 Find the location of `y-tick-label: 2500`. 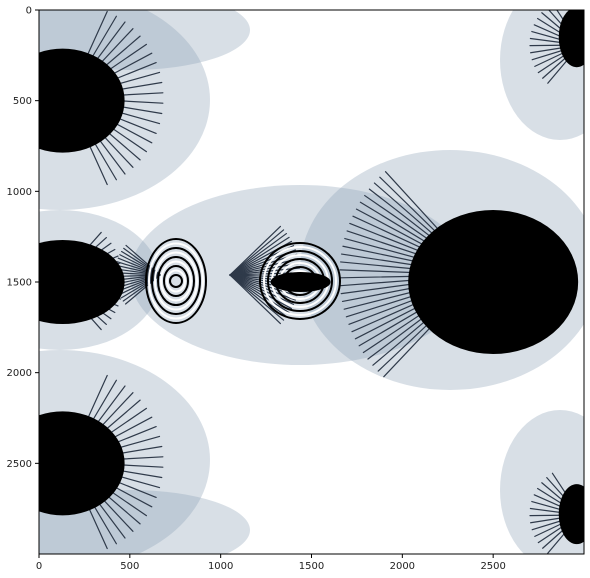

y-tick-label: 2500 is located at coordinates (19, 464).